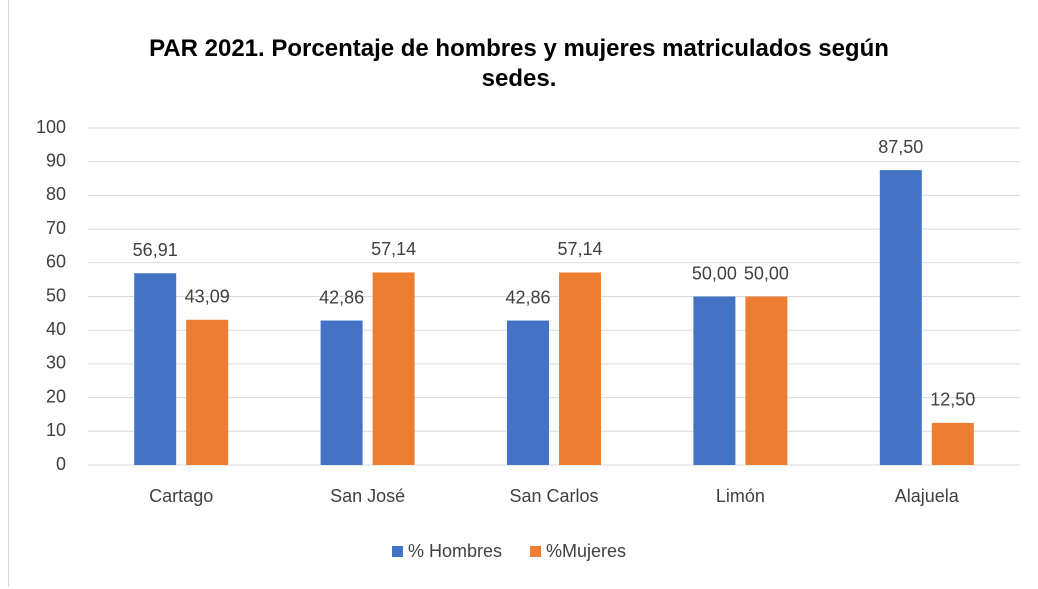  Describe the element at coordinates (56, 262) in the screenshot. I see `y-tick-label: 60` at that location.